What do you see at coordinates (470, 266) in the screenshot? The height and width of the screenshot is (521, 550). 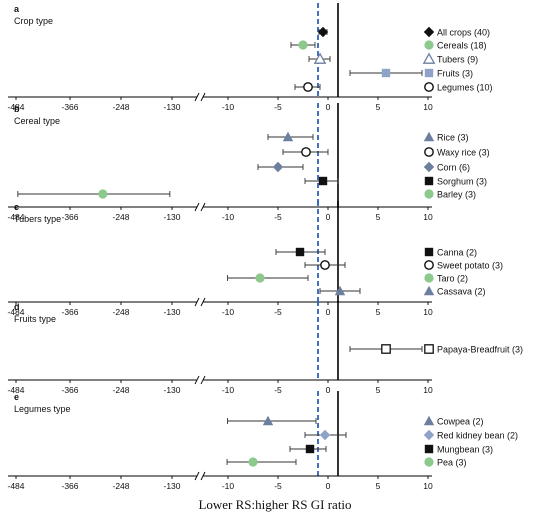 I see `legend-label: Sweet potato (3)` at bounding box center [470, 266].